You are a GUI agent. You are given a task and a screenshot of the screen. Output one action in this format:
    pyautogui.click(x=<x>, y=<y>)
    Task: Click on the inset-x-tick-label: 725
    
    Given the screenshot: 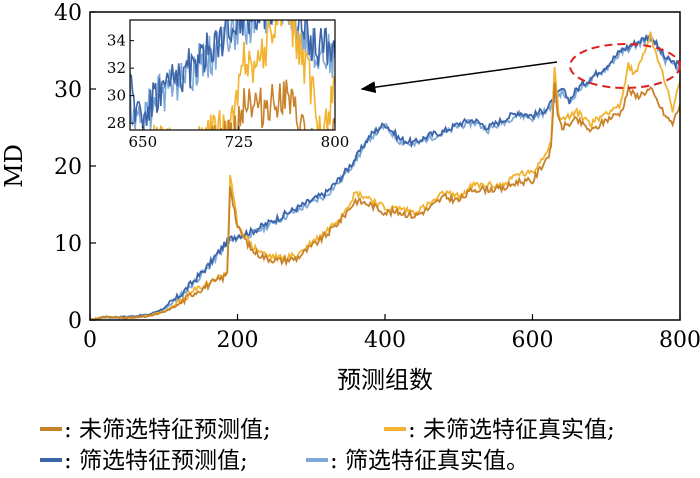 What is the action you would take?
    pyautogui.click(x=239, y=142)
    